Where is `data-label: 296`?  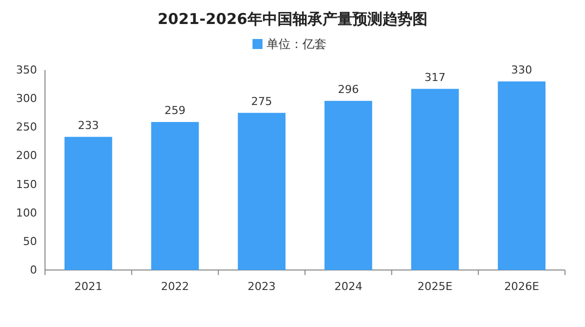
data-label: 296 is located at coordinates (348, 89).